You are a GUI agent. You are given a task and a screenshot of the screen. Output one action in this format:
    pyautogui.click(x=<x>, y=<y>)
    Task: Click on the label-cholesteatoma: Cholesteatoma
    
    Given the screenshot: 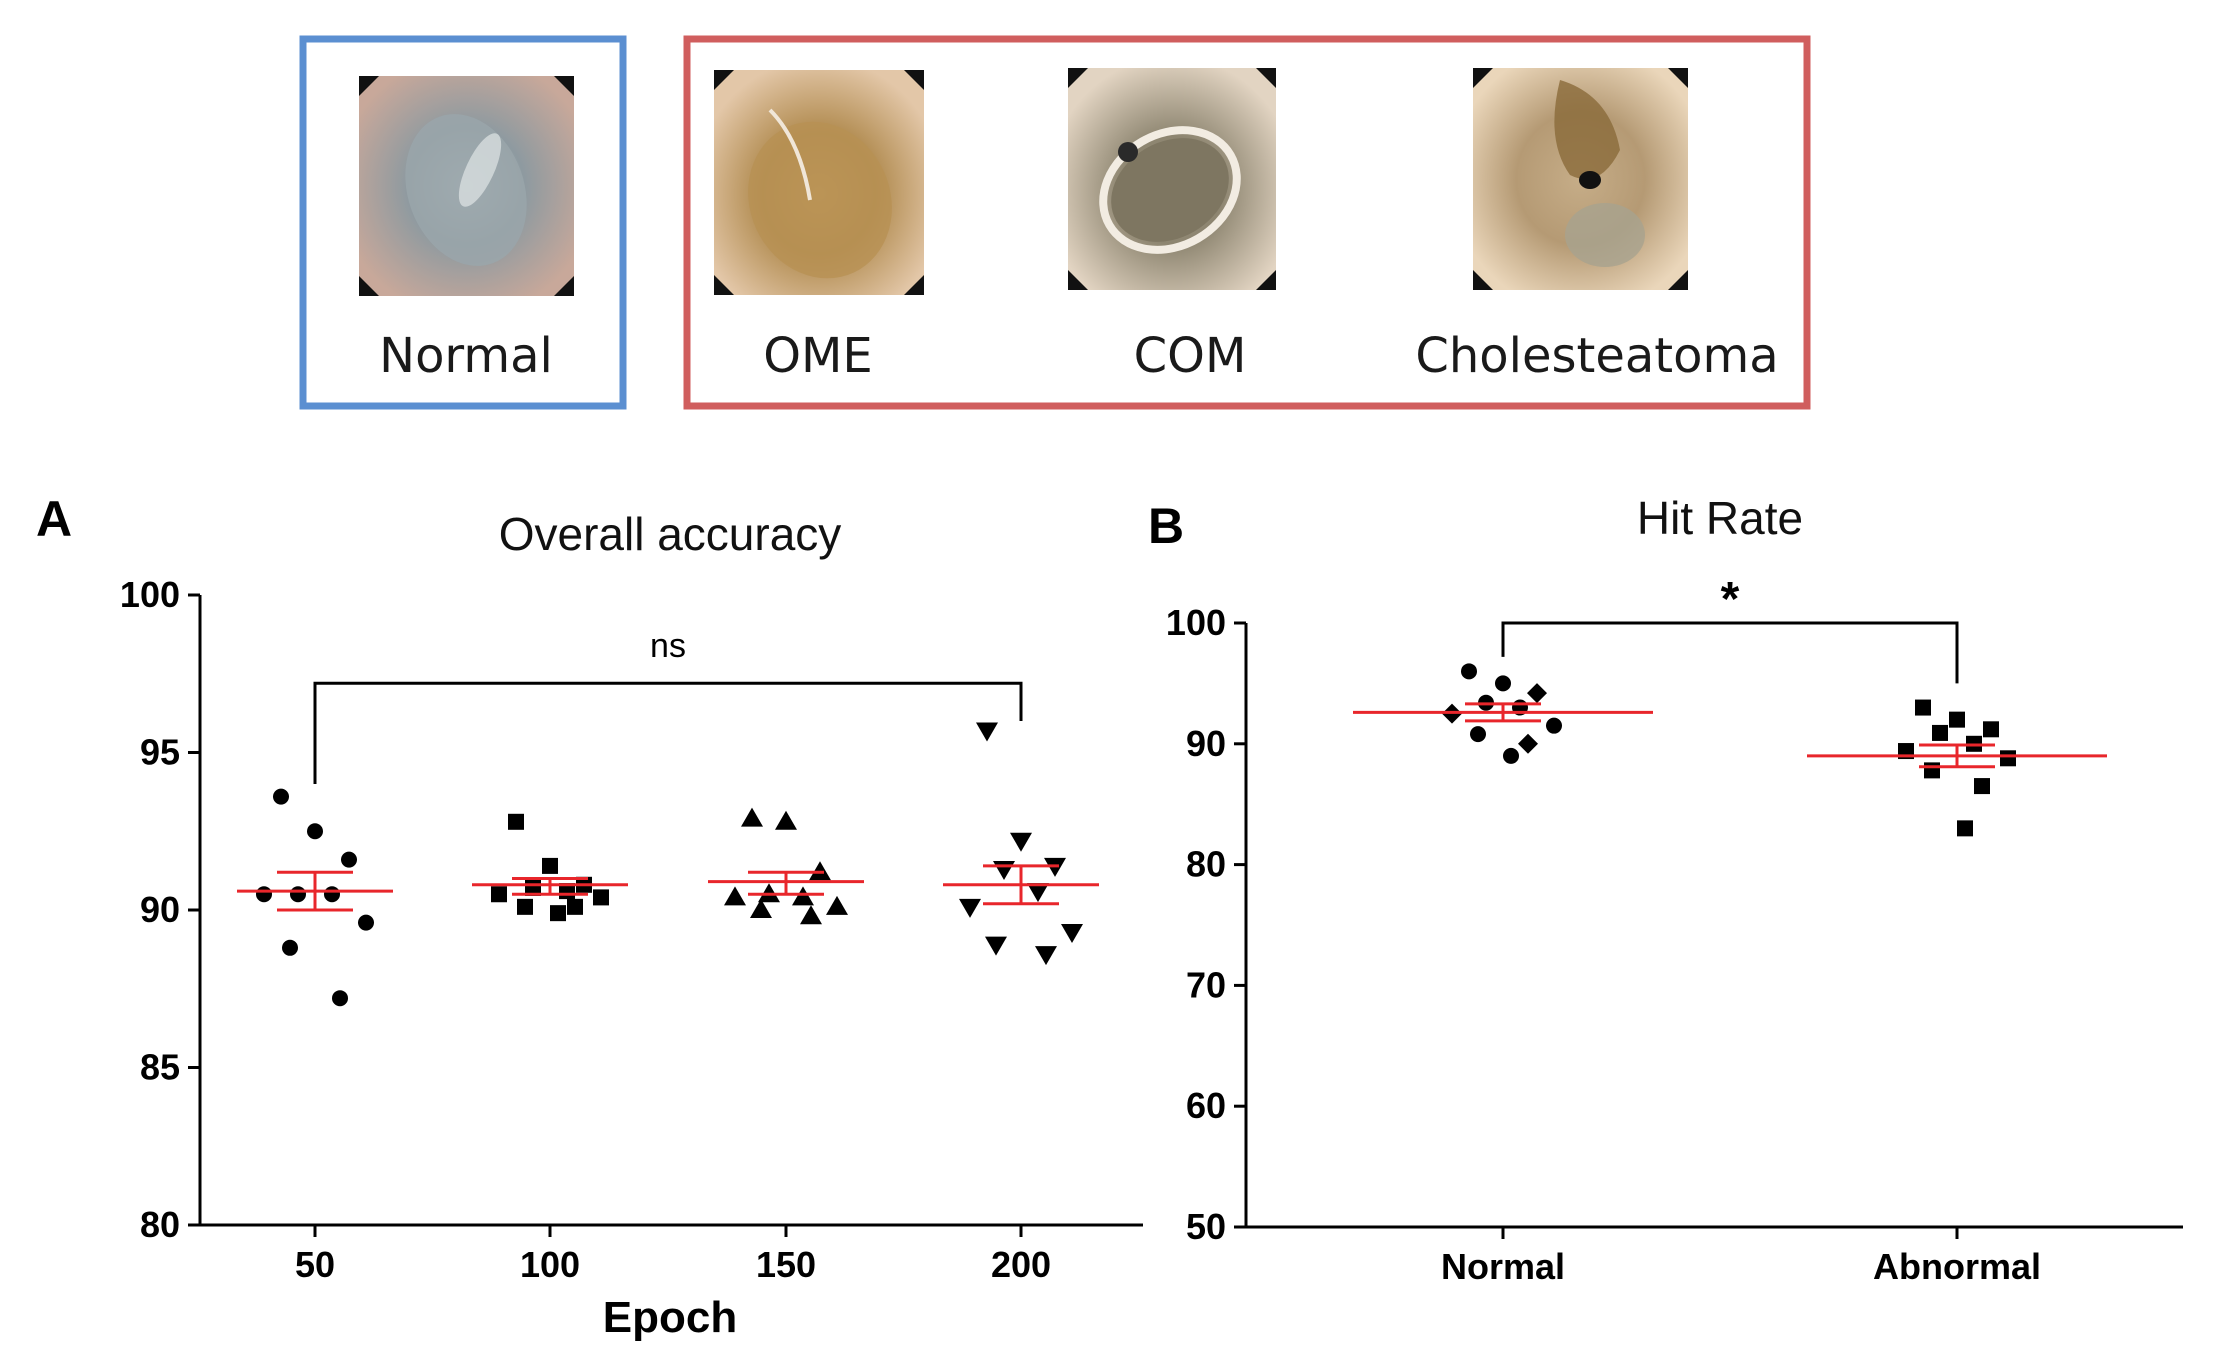 What is the action you would take?
    pyautogui.click(x=1596, y=356)
    